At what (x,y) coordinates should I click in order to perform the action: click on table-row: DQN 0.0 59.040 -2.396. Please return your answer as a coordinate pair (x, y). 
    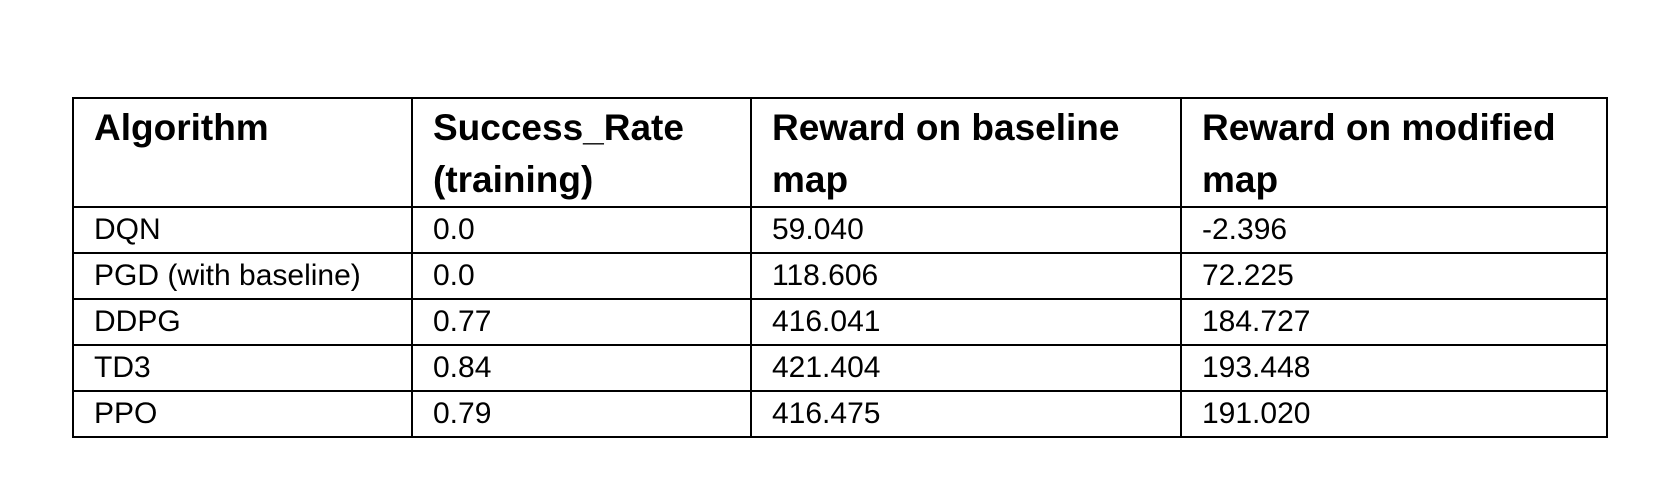
    Looking at the image, I should click on (840, 230).